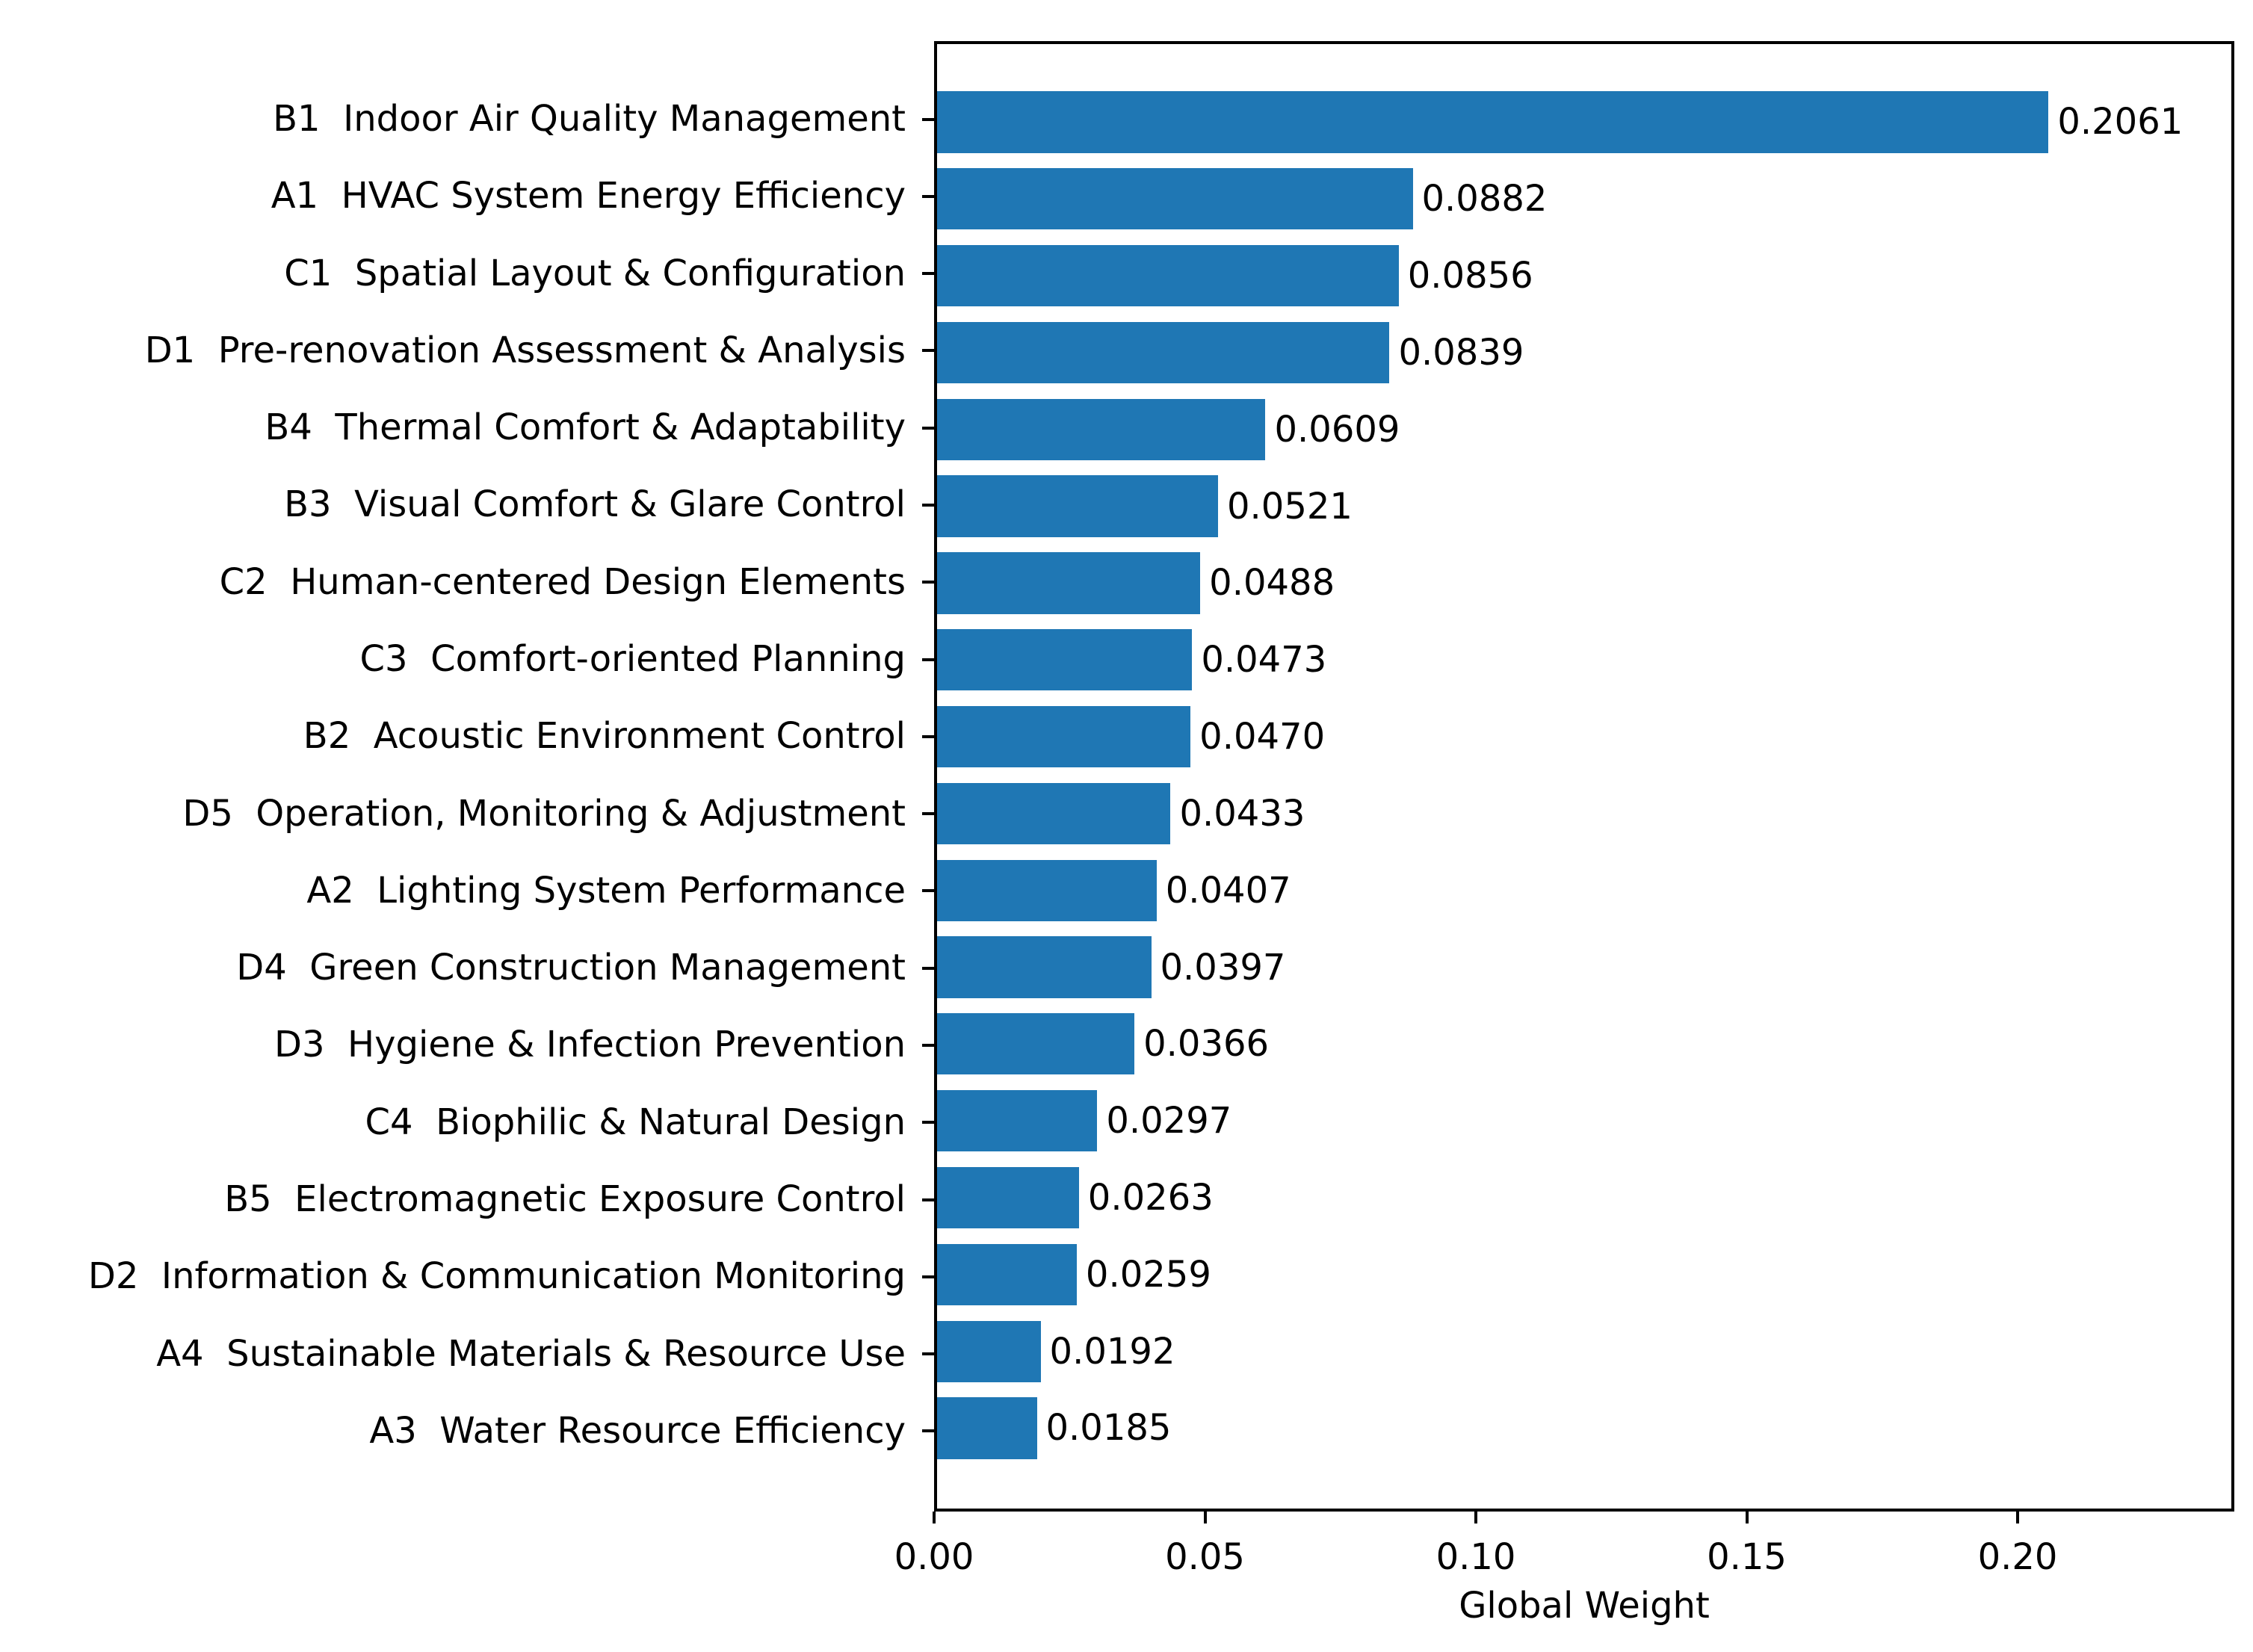 This screenshot has height=1652, width=2253. What do you see at coordinates (1747, 1557) in the screenshot?
I see `x-tick-label: 0.15` at bounding box center [1747, 1557].